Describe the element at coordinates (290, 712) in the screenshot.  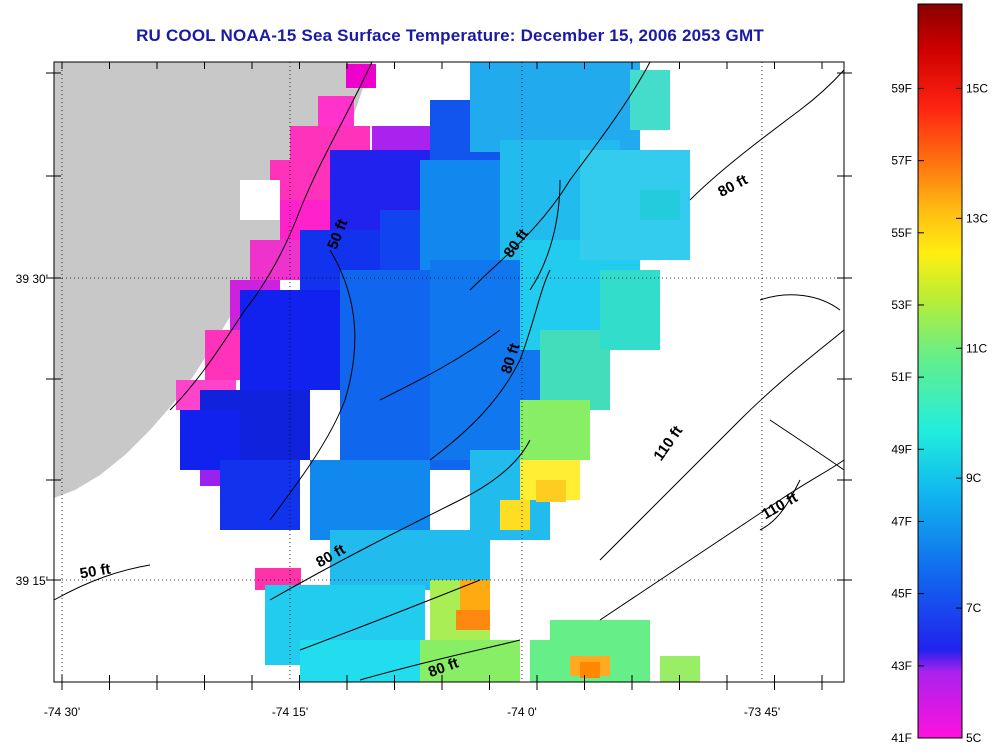
I see `longitude-label: -74 15'` at that location.